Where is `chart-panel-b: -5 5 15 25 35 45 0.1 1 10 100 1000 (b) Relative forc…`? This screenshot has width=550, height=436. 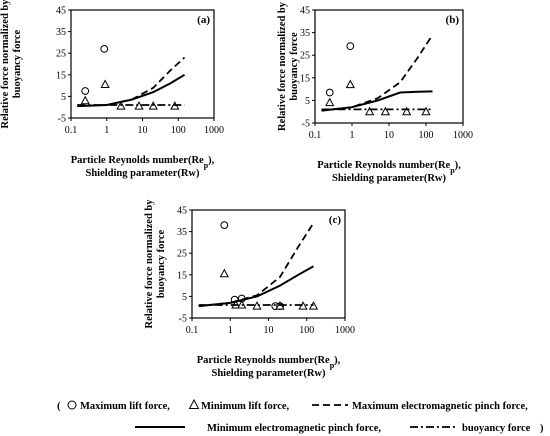
chart-panel-b: -5 5 15 25 35 45 0.1 1 10 100 1000 (b) Relative forc… is located at coordinates (375, 92).